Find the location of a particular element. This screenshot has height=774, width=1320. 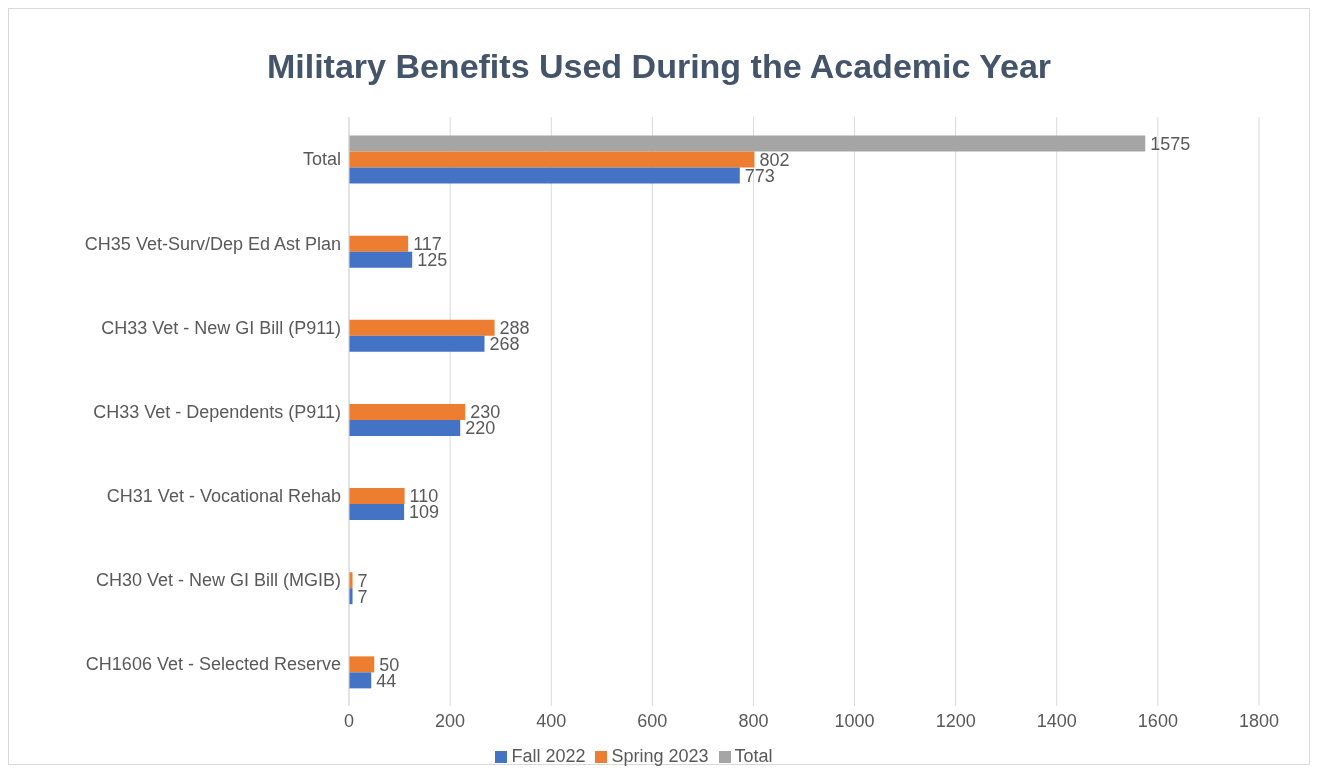

y-tick-label: CH1606 Vet - Selected Reserve is located at coordinates (213, 664).